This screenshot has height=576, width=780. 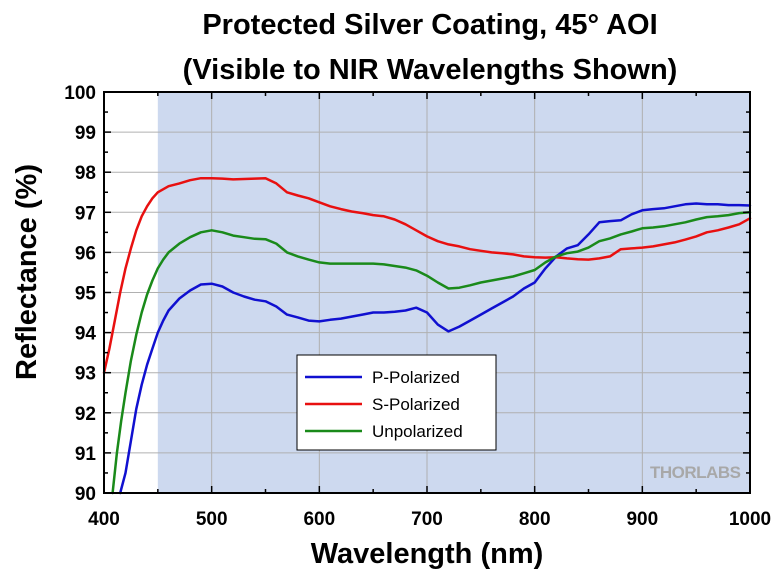 What do you see at coordinates (535, 519) in the screenshot?
I see `x-tick-label: 800` at bounding box center [535, 519].